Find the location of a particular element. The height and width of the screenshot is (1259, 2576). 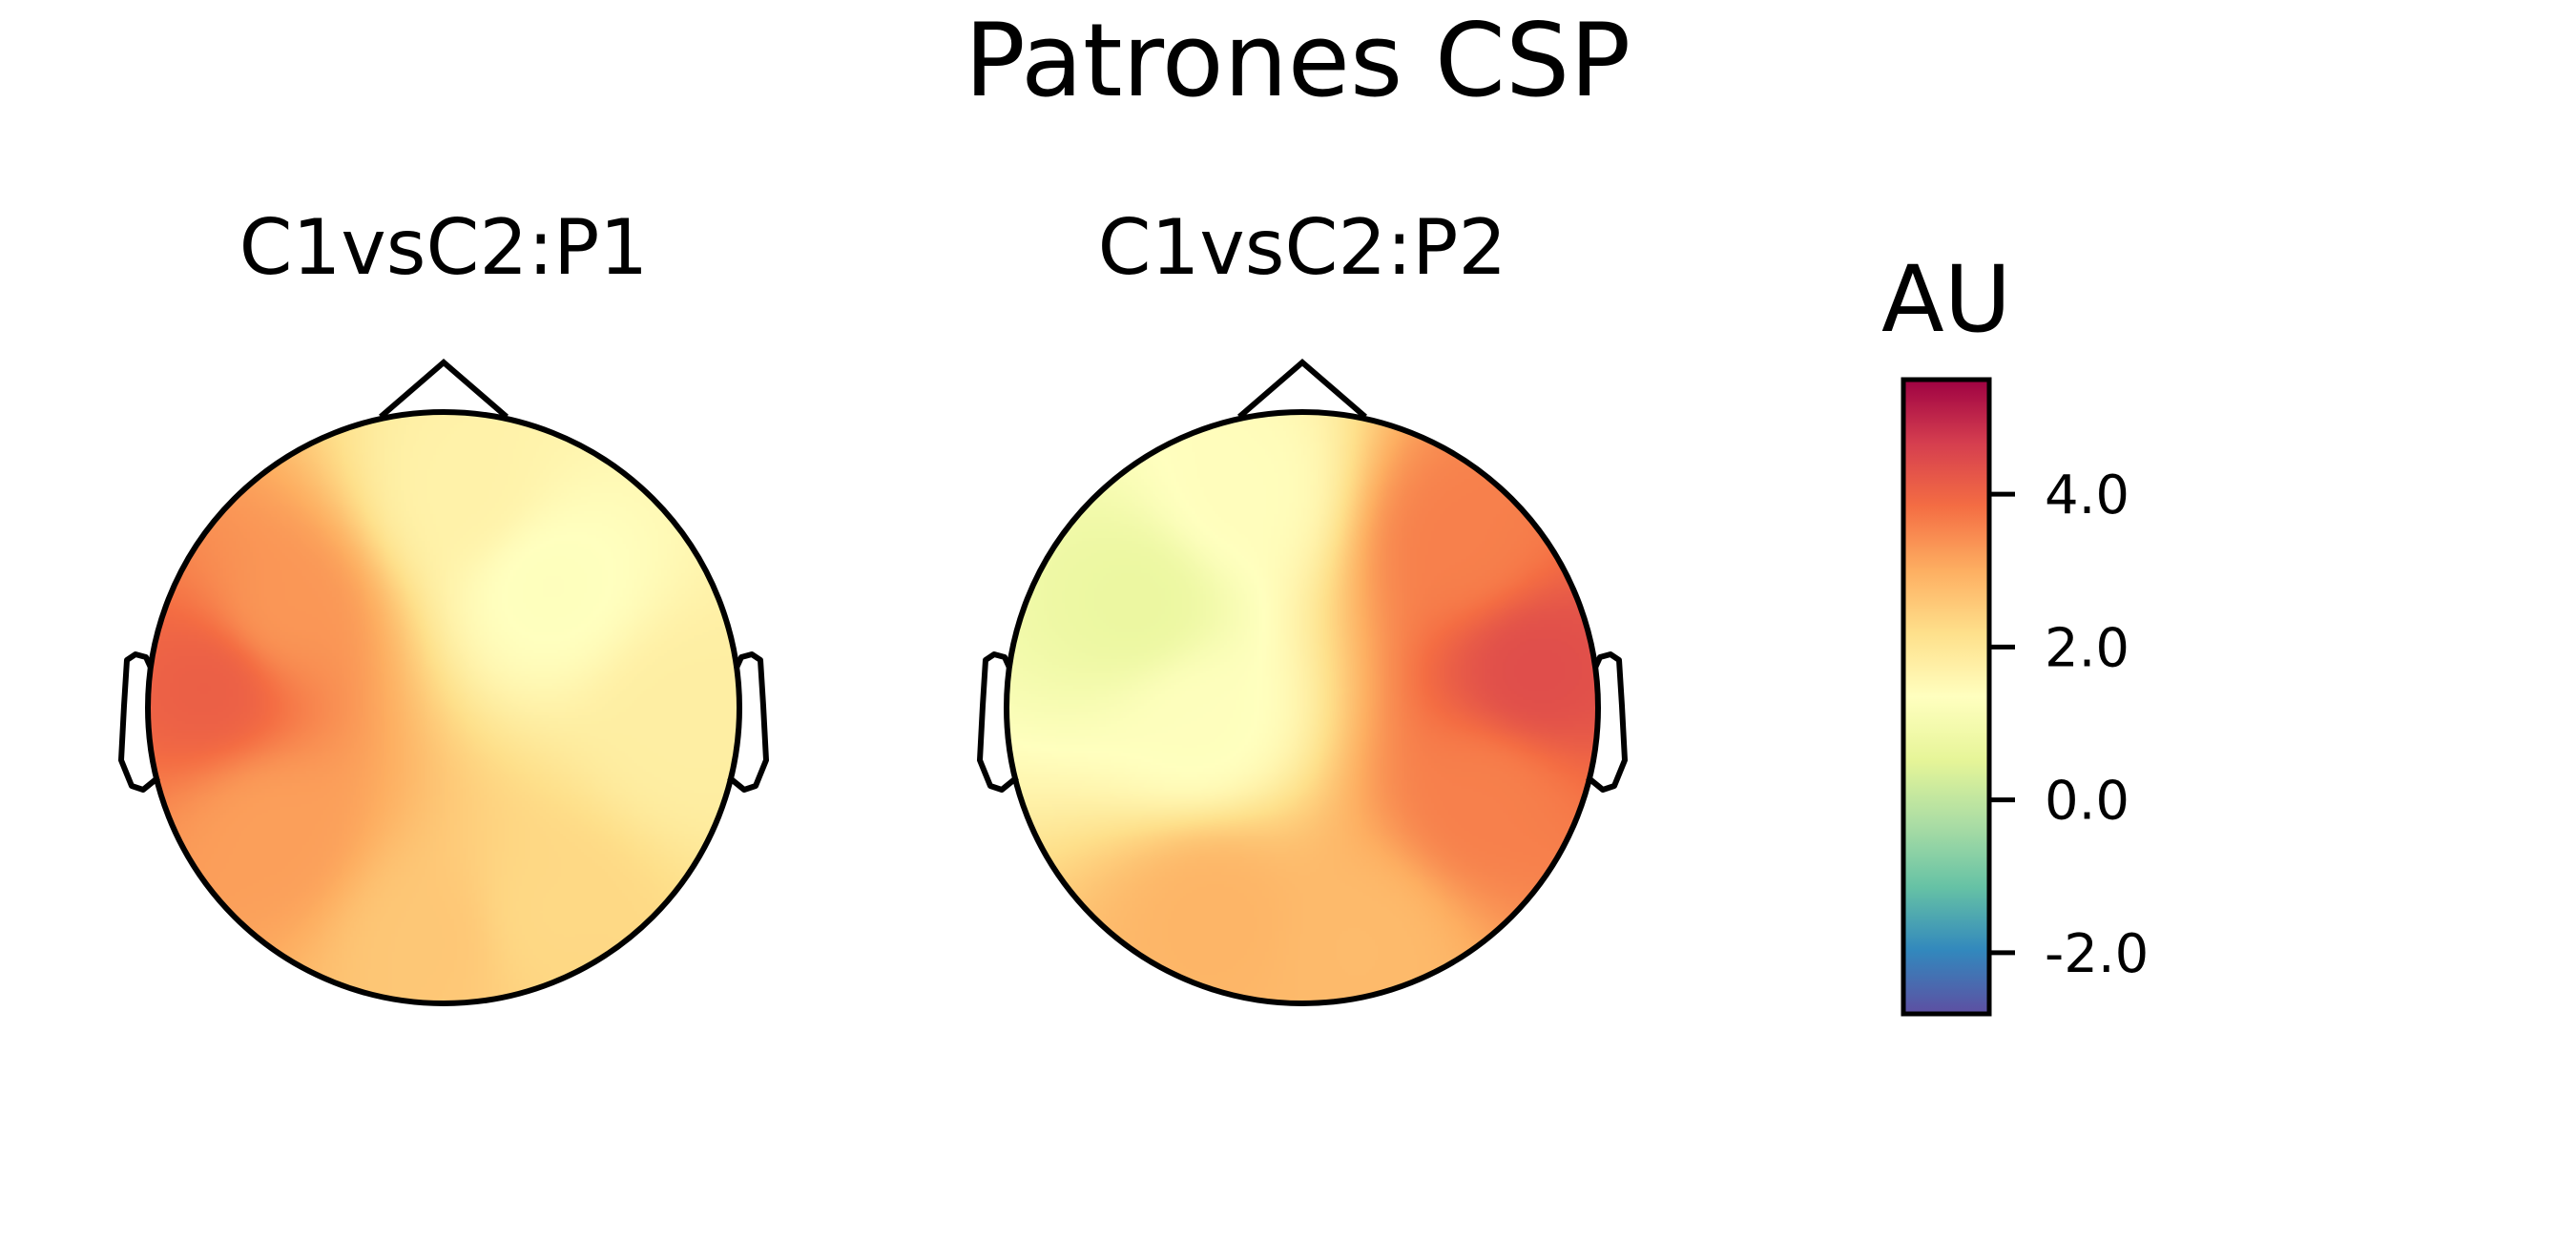

figure-title: Patrones CSP is located at coordinates (1298, 60).